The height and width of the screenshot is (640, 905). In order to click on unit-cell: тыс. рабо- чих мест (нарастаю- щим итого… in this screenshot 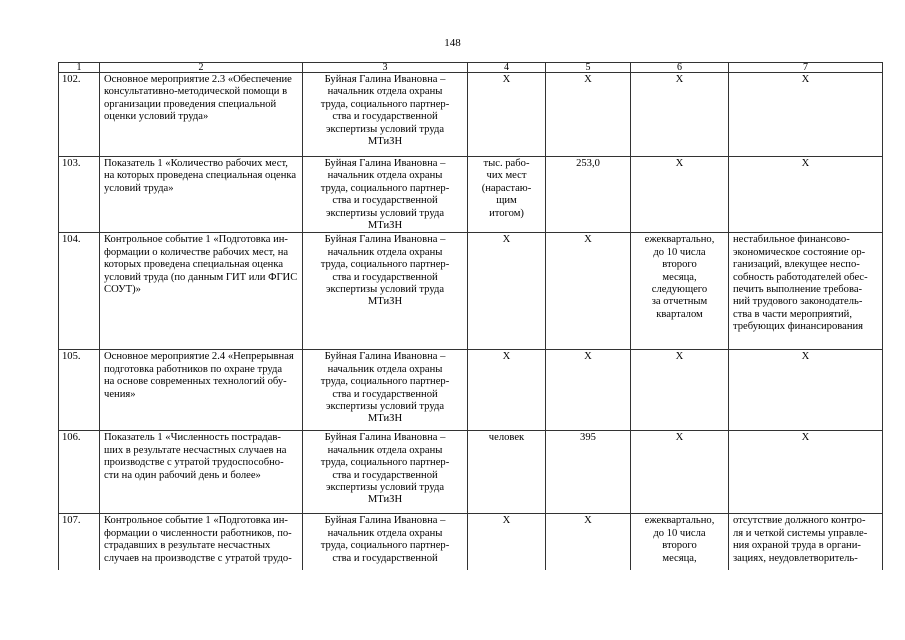, I will do `click(506, 194)`.